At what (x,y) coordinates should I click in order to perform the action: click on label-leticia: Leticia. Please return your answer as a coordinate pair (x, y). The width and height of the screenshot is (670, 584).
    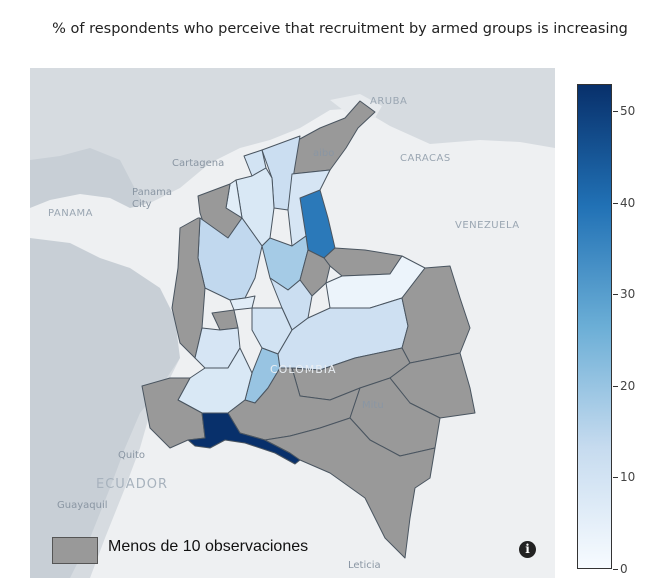
    Looking at the image, I should click on (364, 565).